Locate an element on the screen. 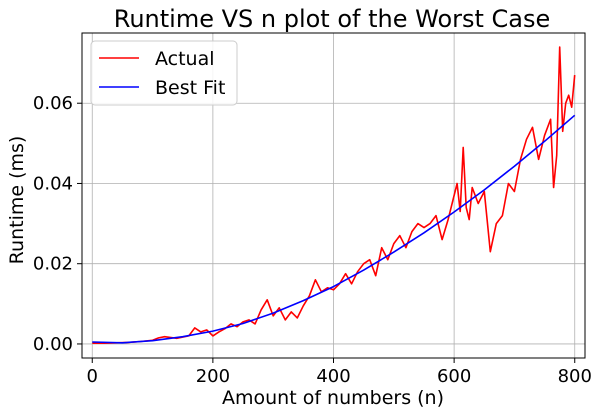 This screenshot has height=414, width=591. legend: Actual Best Fit is located at coordinates (164, 73).